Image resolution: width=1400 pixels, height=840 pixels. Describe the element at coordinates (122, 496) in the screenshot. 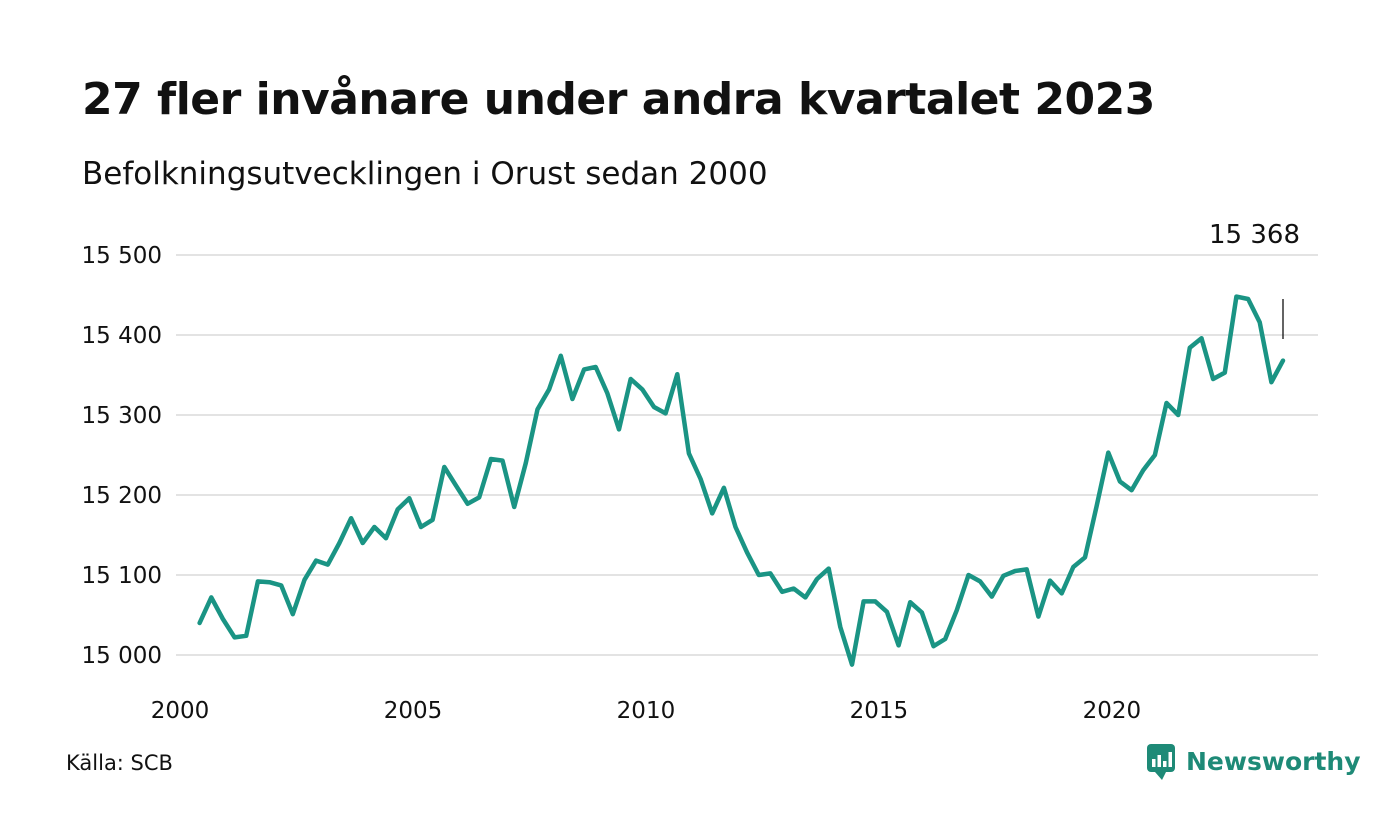

I see `y-tick-label: 15 200` at that location.